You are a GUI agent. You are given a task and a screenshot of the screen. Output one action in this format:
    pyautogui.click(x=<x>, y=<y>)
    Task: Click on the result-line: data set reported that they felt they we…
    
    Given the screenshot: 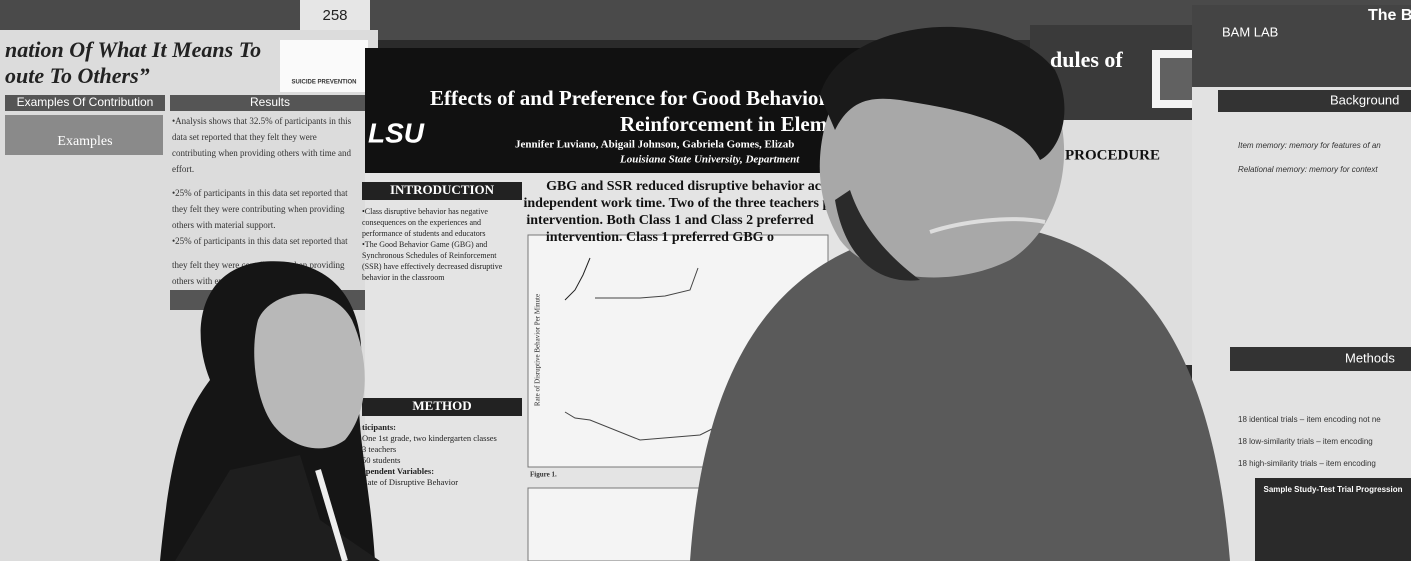 What is the action you would take?
    pyautogui.click(x=244, y=137)
    